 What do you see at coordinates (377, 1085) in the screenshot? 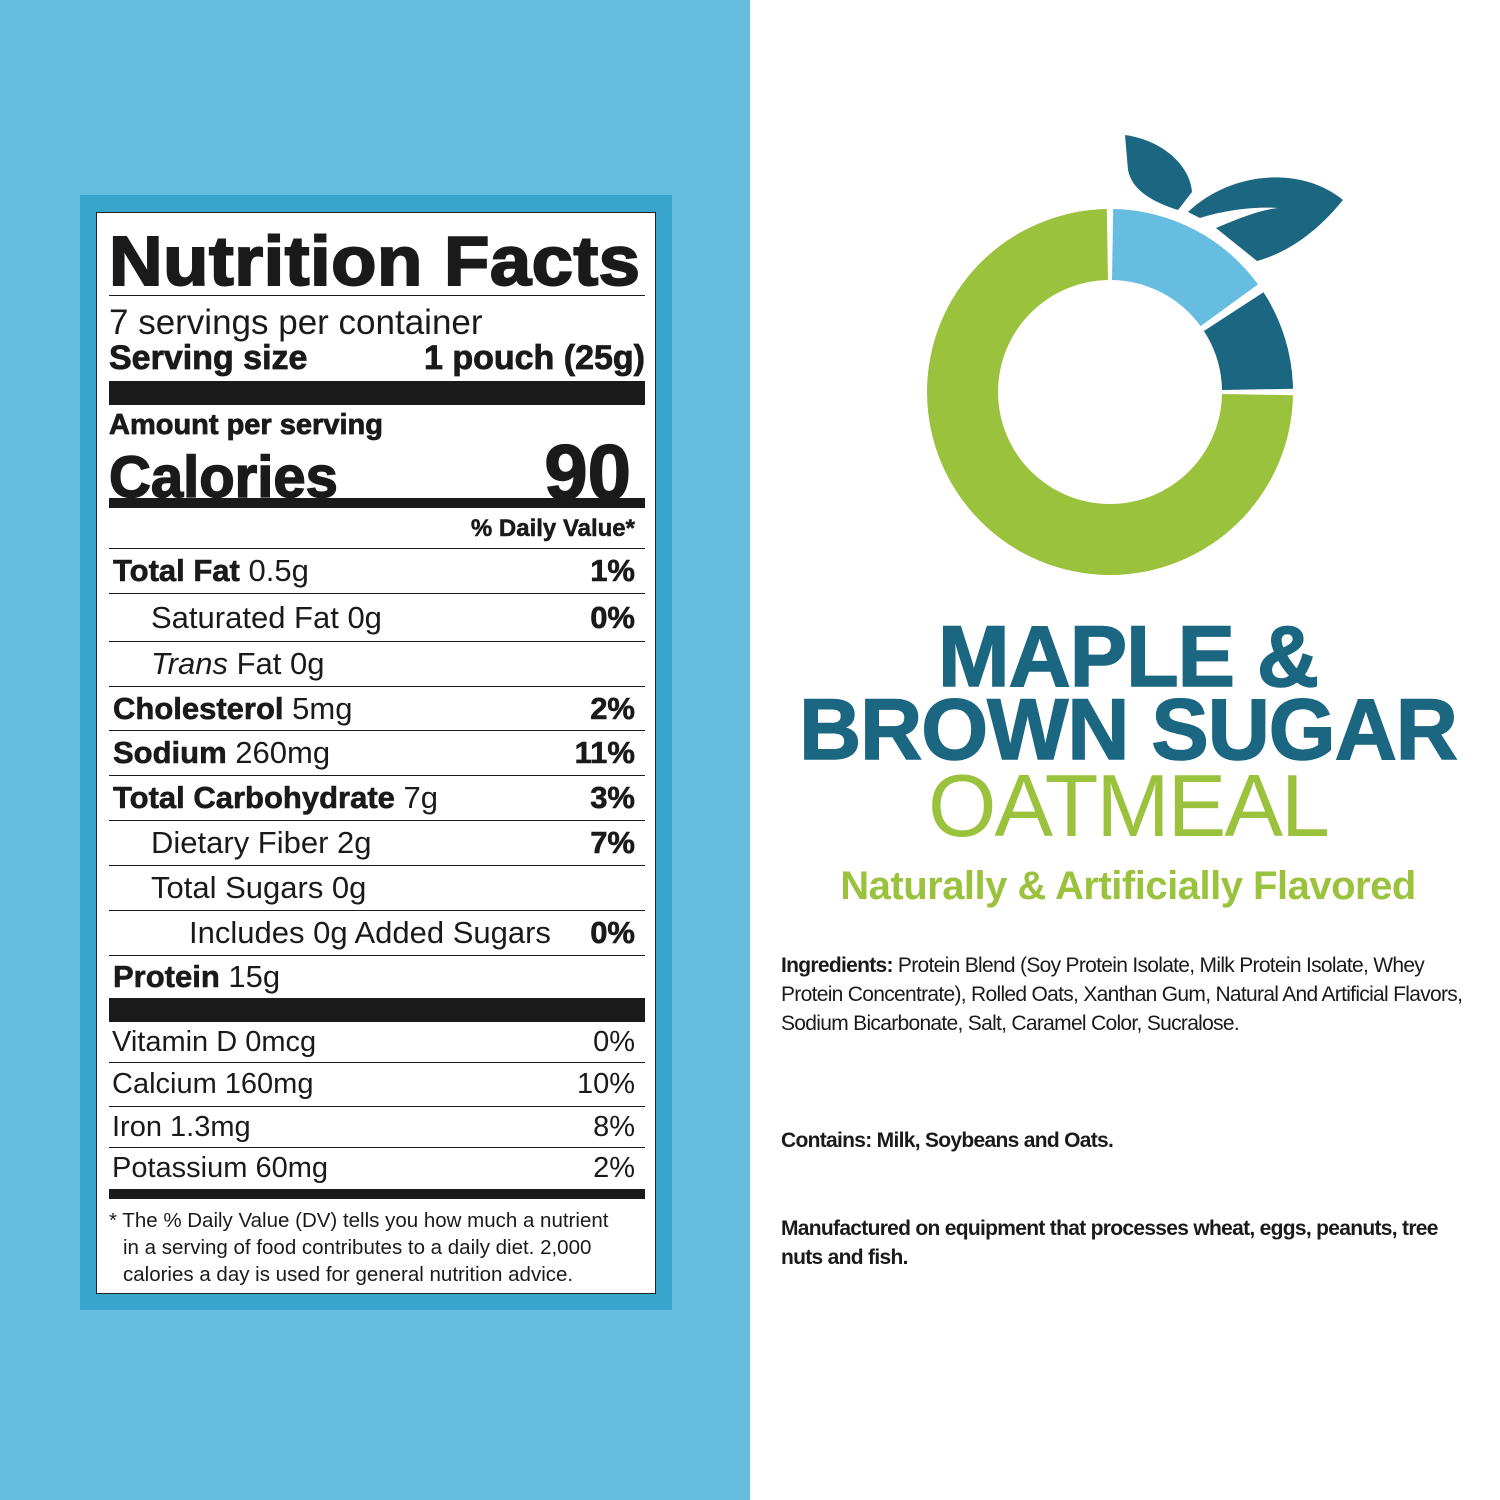
I see `vitamin-row: Calcium 160mg 10%` at bounding box center [377, 1085].